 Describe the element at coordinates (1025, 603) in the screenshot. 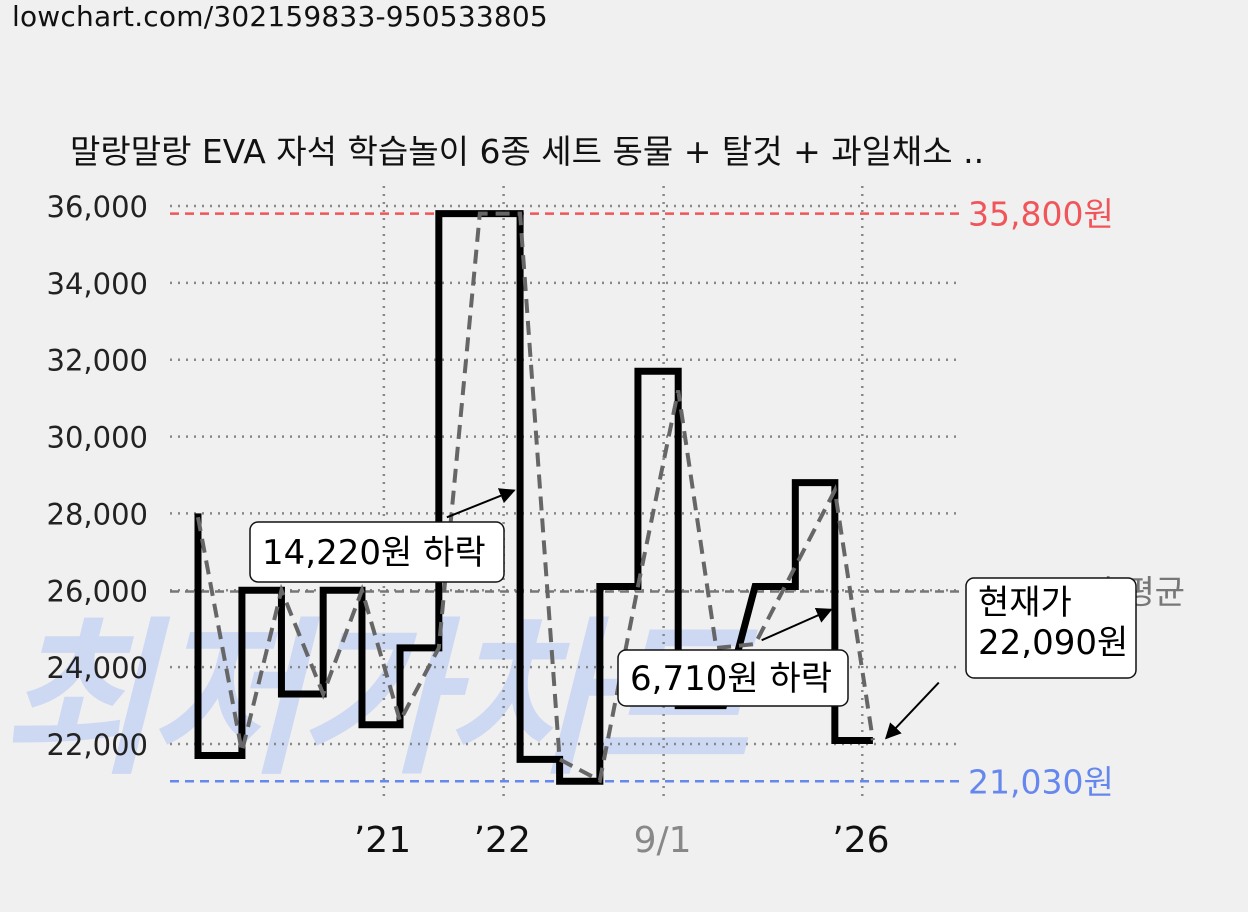

I see `annotation-text: 현재가` at that location.